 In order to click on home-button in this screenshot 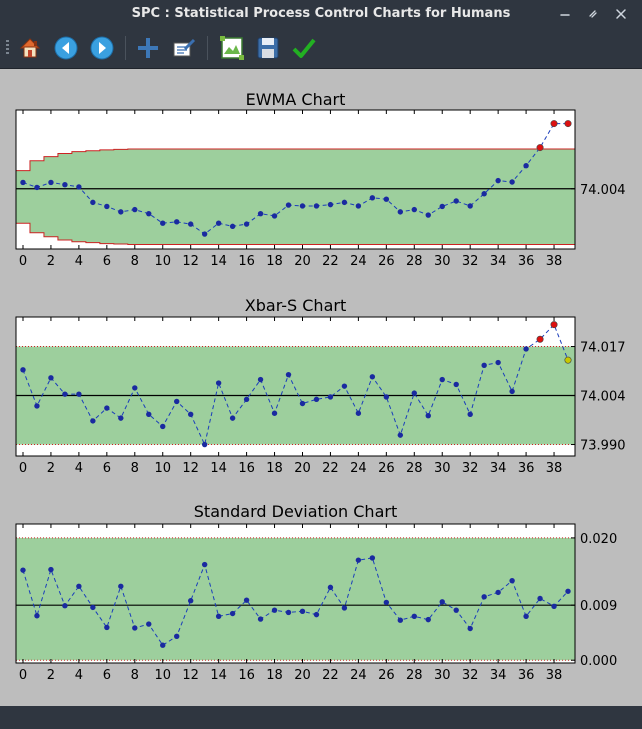, I will do `click(30, 48)`.